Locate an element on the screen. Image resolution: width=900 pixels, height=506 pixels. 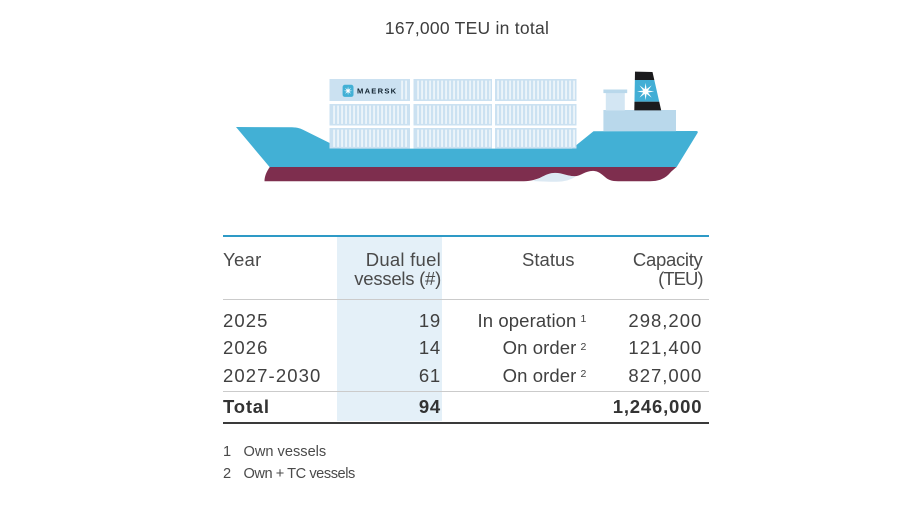
svg-text: MAERSK is located at coordinates (377, 91).